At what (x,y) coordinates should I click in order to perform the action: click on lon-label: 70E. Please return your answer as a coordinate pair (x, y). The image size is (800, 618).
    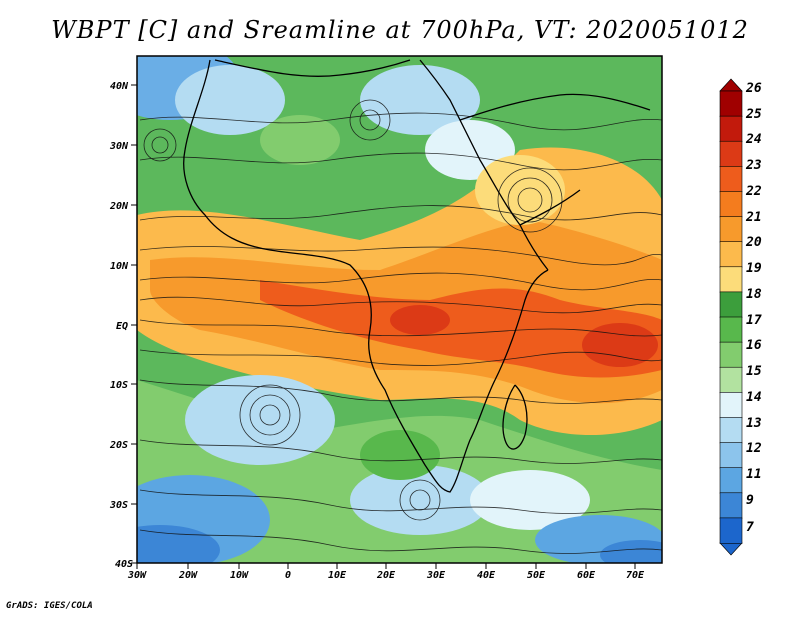
    Looking at the image, I should click on (635, 575).